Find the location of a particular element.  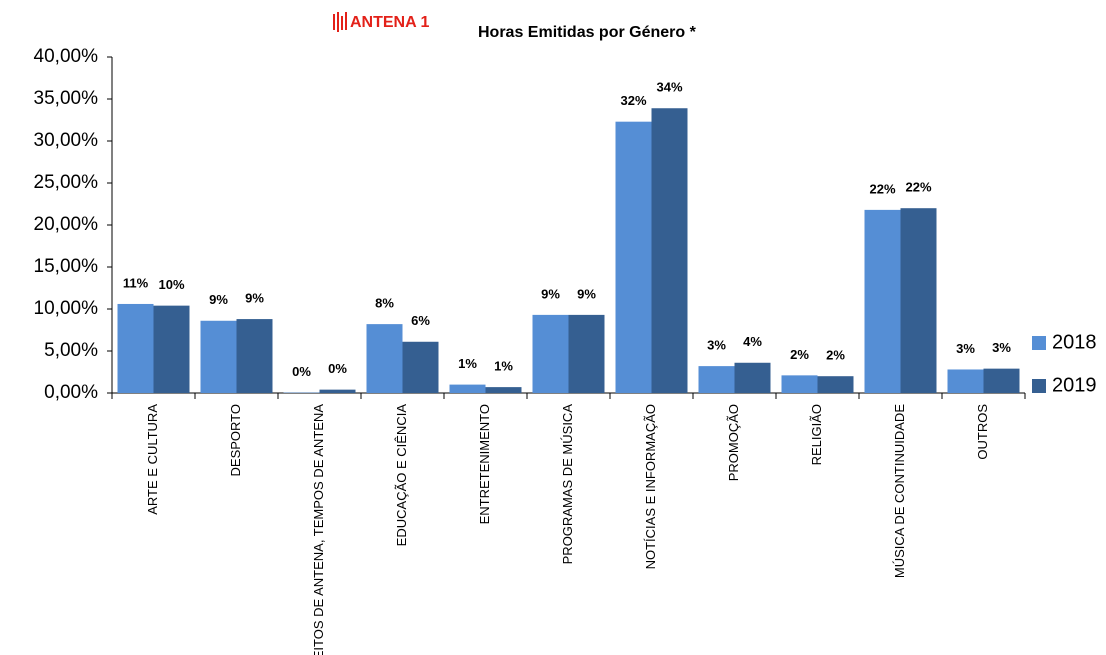

y-tick-label: 5,00% is located at coordinates (71, 350).